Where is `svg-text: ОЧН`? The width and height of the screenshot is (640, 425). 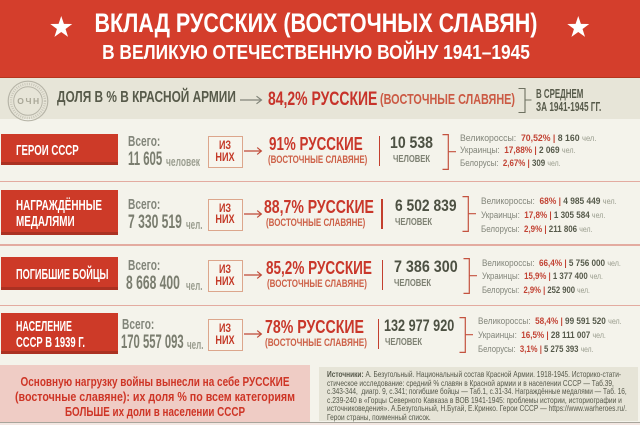
svg-text: ОЧН is located at coordinates (29, 101).